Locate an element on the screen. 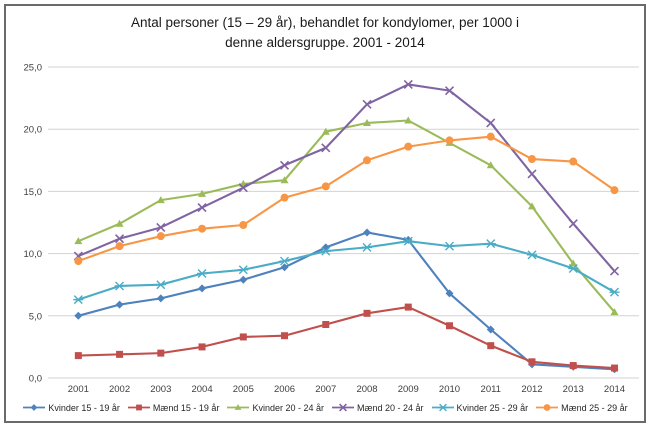 The width and height of the screenshot is (650, 427). legend-label: Mænd 15 - 19 år is located at coordinates (186, 407).